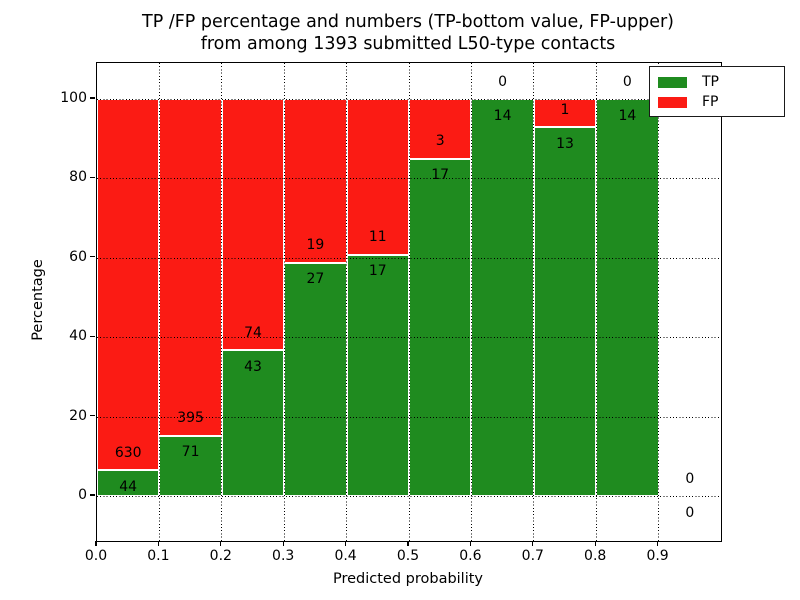 The height and width of the screenshot is (600, 800). I want to click on legend-row-fp: FP, so click(717, 102).